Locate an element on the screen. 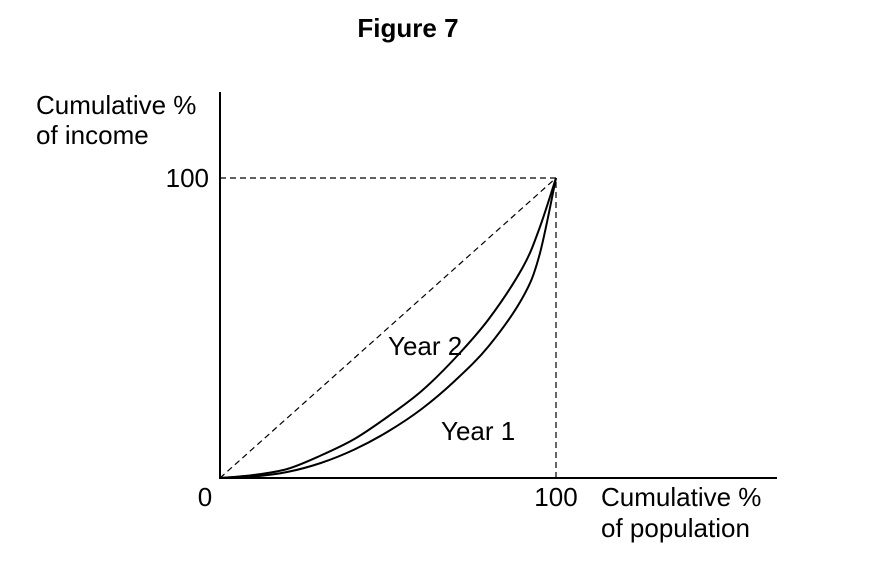 Image resolution: width=870 pixels, height=566 pixels. y-axis-label-line-2: of income is located at coordinates (92, 135).